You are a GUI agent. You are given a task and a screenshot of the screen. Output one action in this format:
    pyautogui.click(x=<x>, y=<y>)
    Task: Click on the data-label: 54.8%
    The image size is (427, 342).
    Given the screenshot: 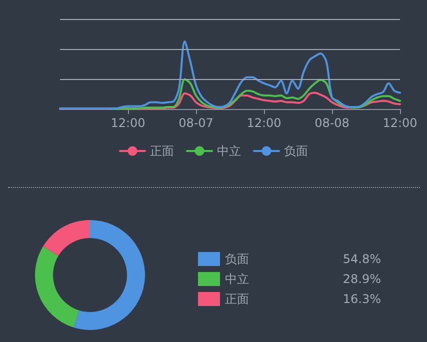 What is the action you would take?
    pyautogui.click(x=361, y=259)
    